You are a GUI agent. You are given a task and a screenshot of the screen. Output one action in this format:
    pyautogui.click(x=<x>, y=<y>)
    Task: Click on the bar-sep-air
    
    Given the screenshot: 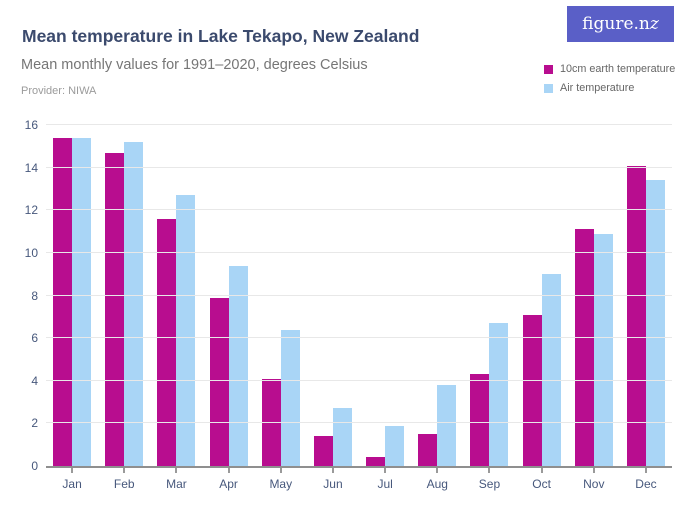 What is the action you would take?
    pyautogui.click(x=499, y=394)
    